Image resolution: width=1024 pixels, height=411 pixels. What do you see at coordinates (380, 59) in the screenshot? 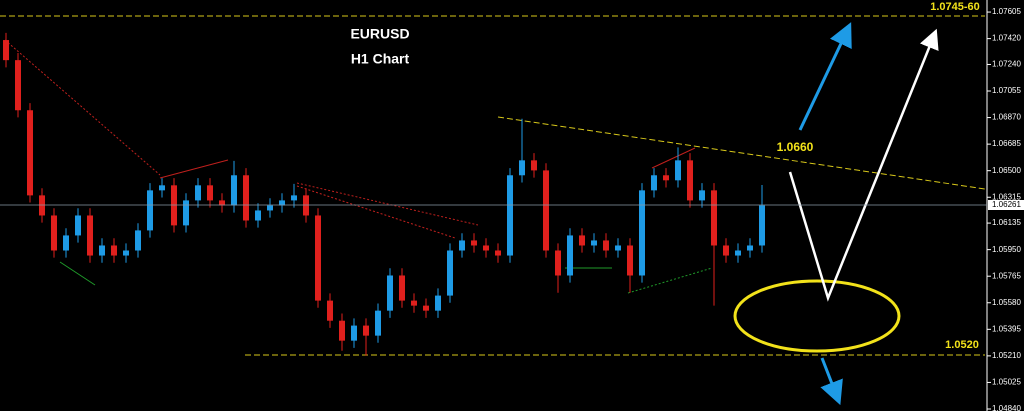
I see `chart-subtitle: H1 Chart` at bounding box center [380, 59].